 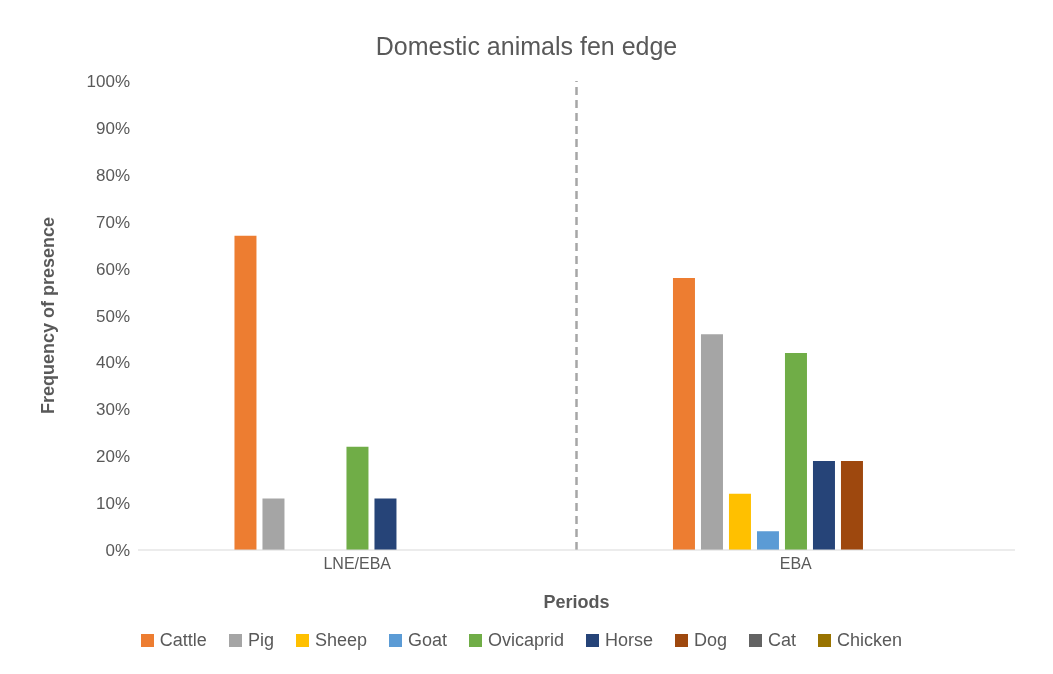 I want to click on legend-label: Dog, so click(x=710, y=640).